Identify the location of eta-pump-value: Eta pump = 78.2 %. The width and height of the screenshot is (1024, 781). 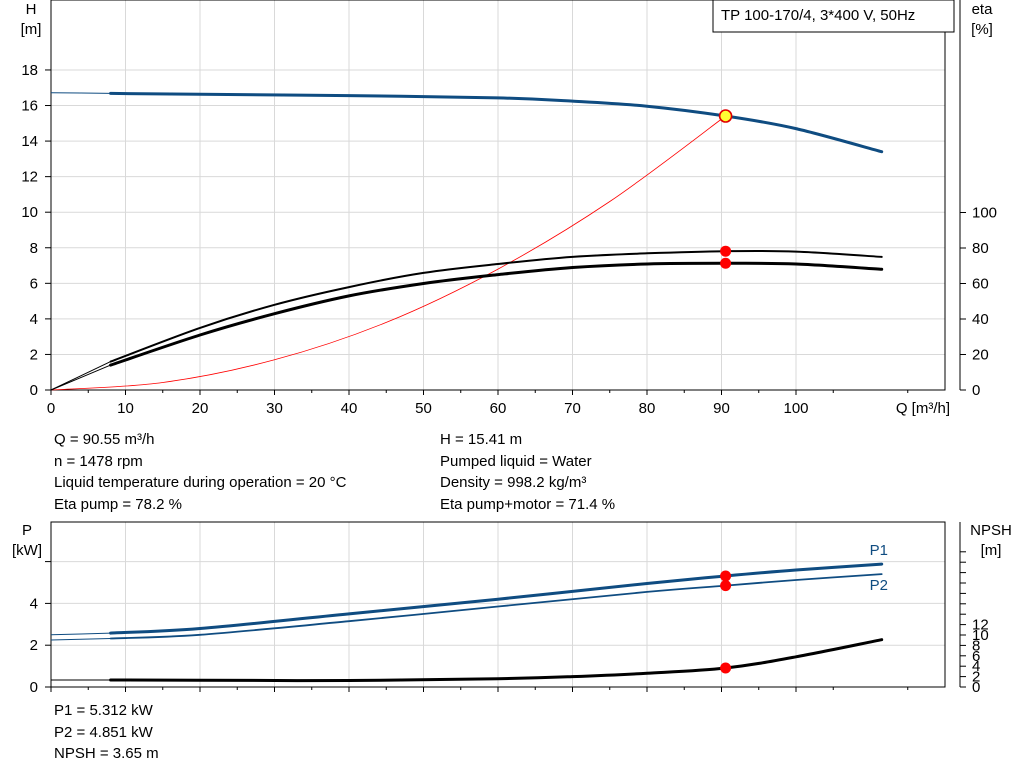
(118, 504).